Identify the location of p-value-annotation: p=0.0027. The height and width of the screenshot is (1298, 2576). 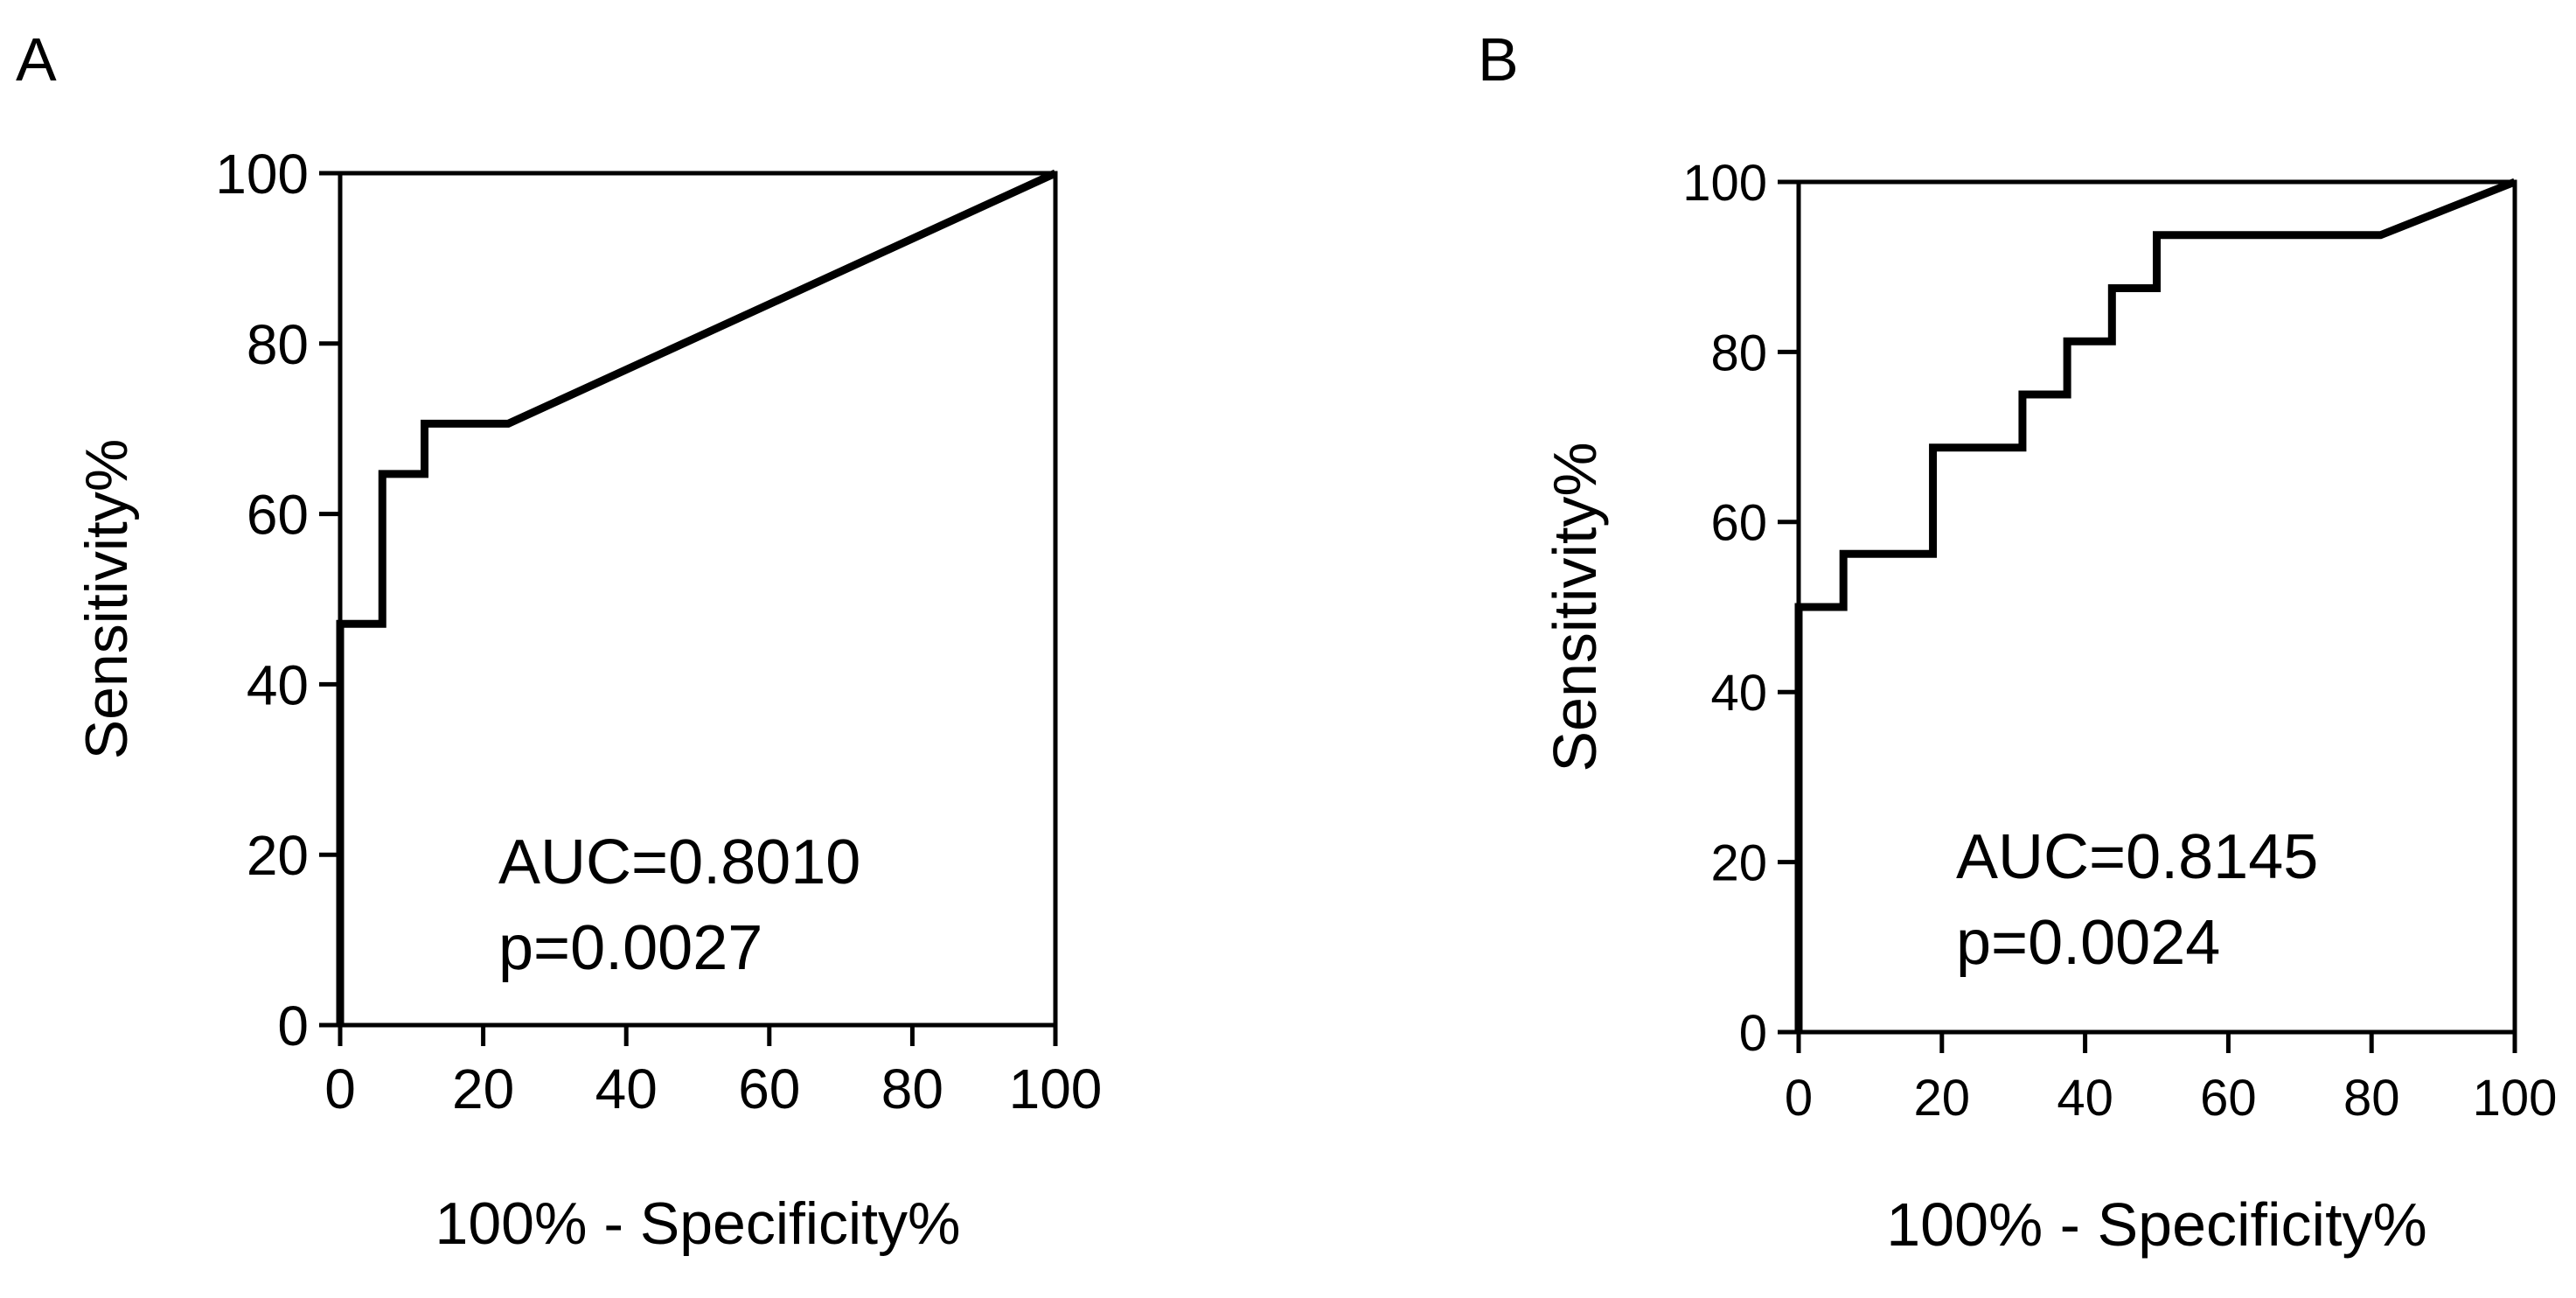
(630, 948).